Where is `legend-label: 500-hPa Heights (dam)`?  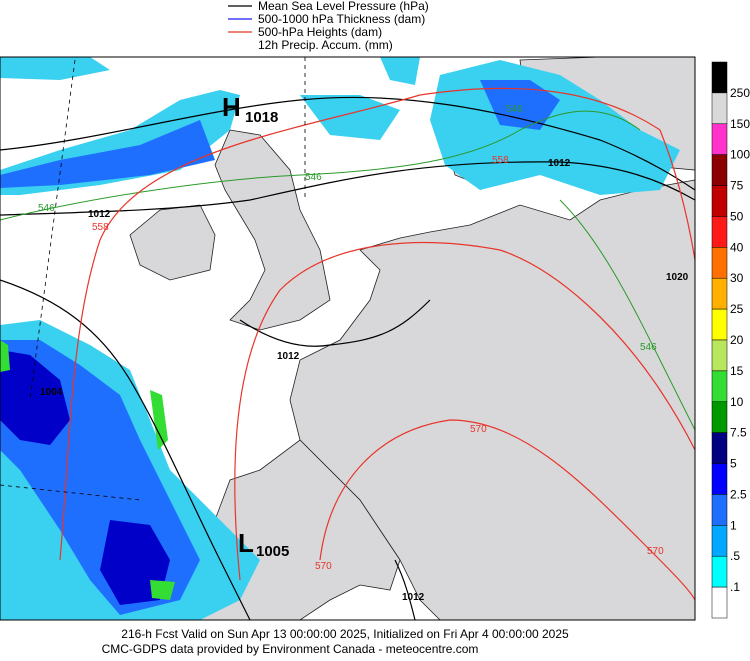 legend-label: 500-hPa Heights (dam) is located at coordinates (320, 32).